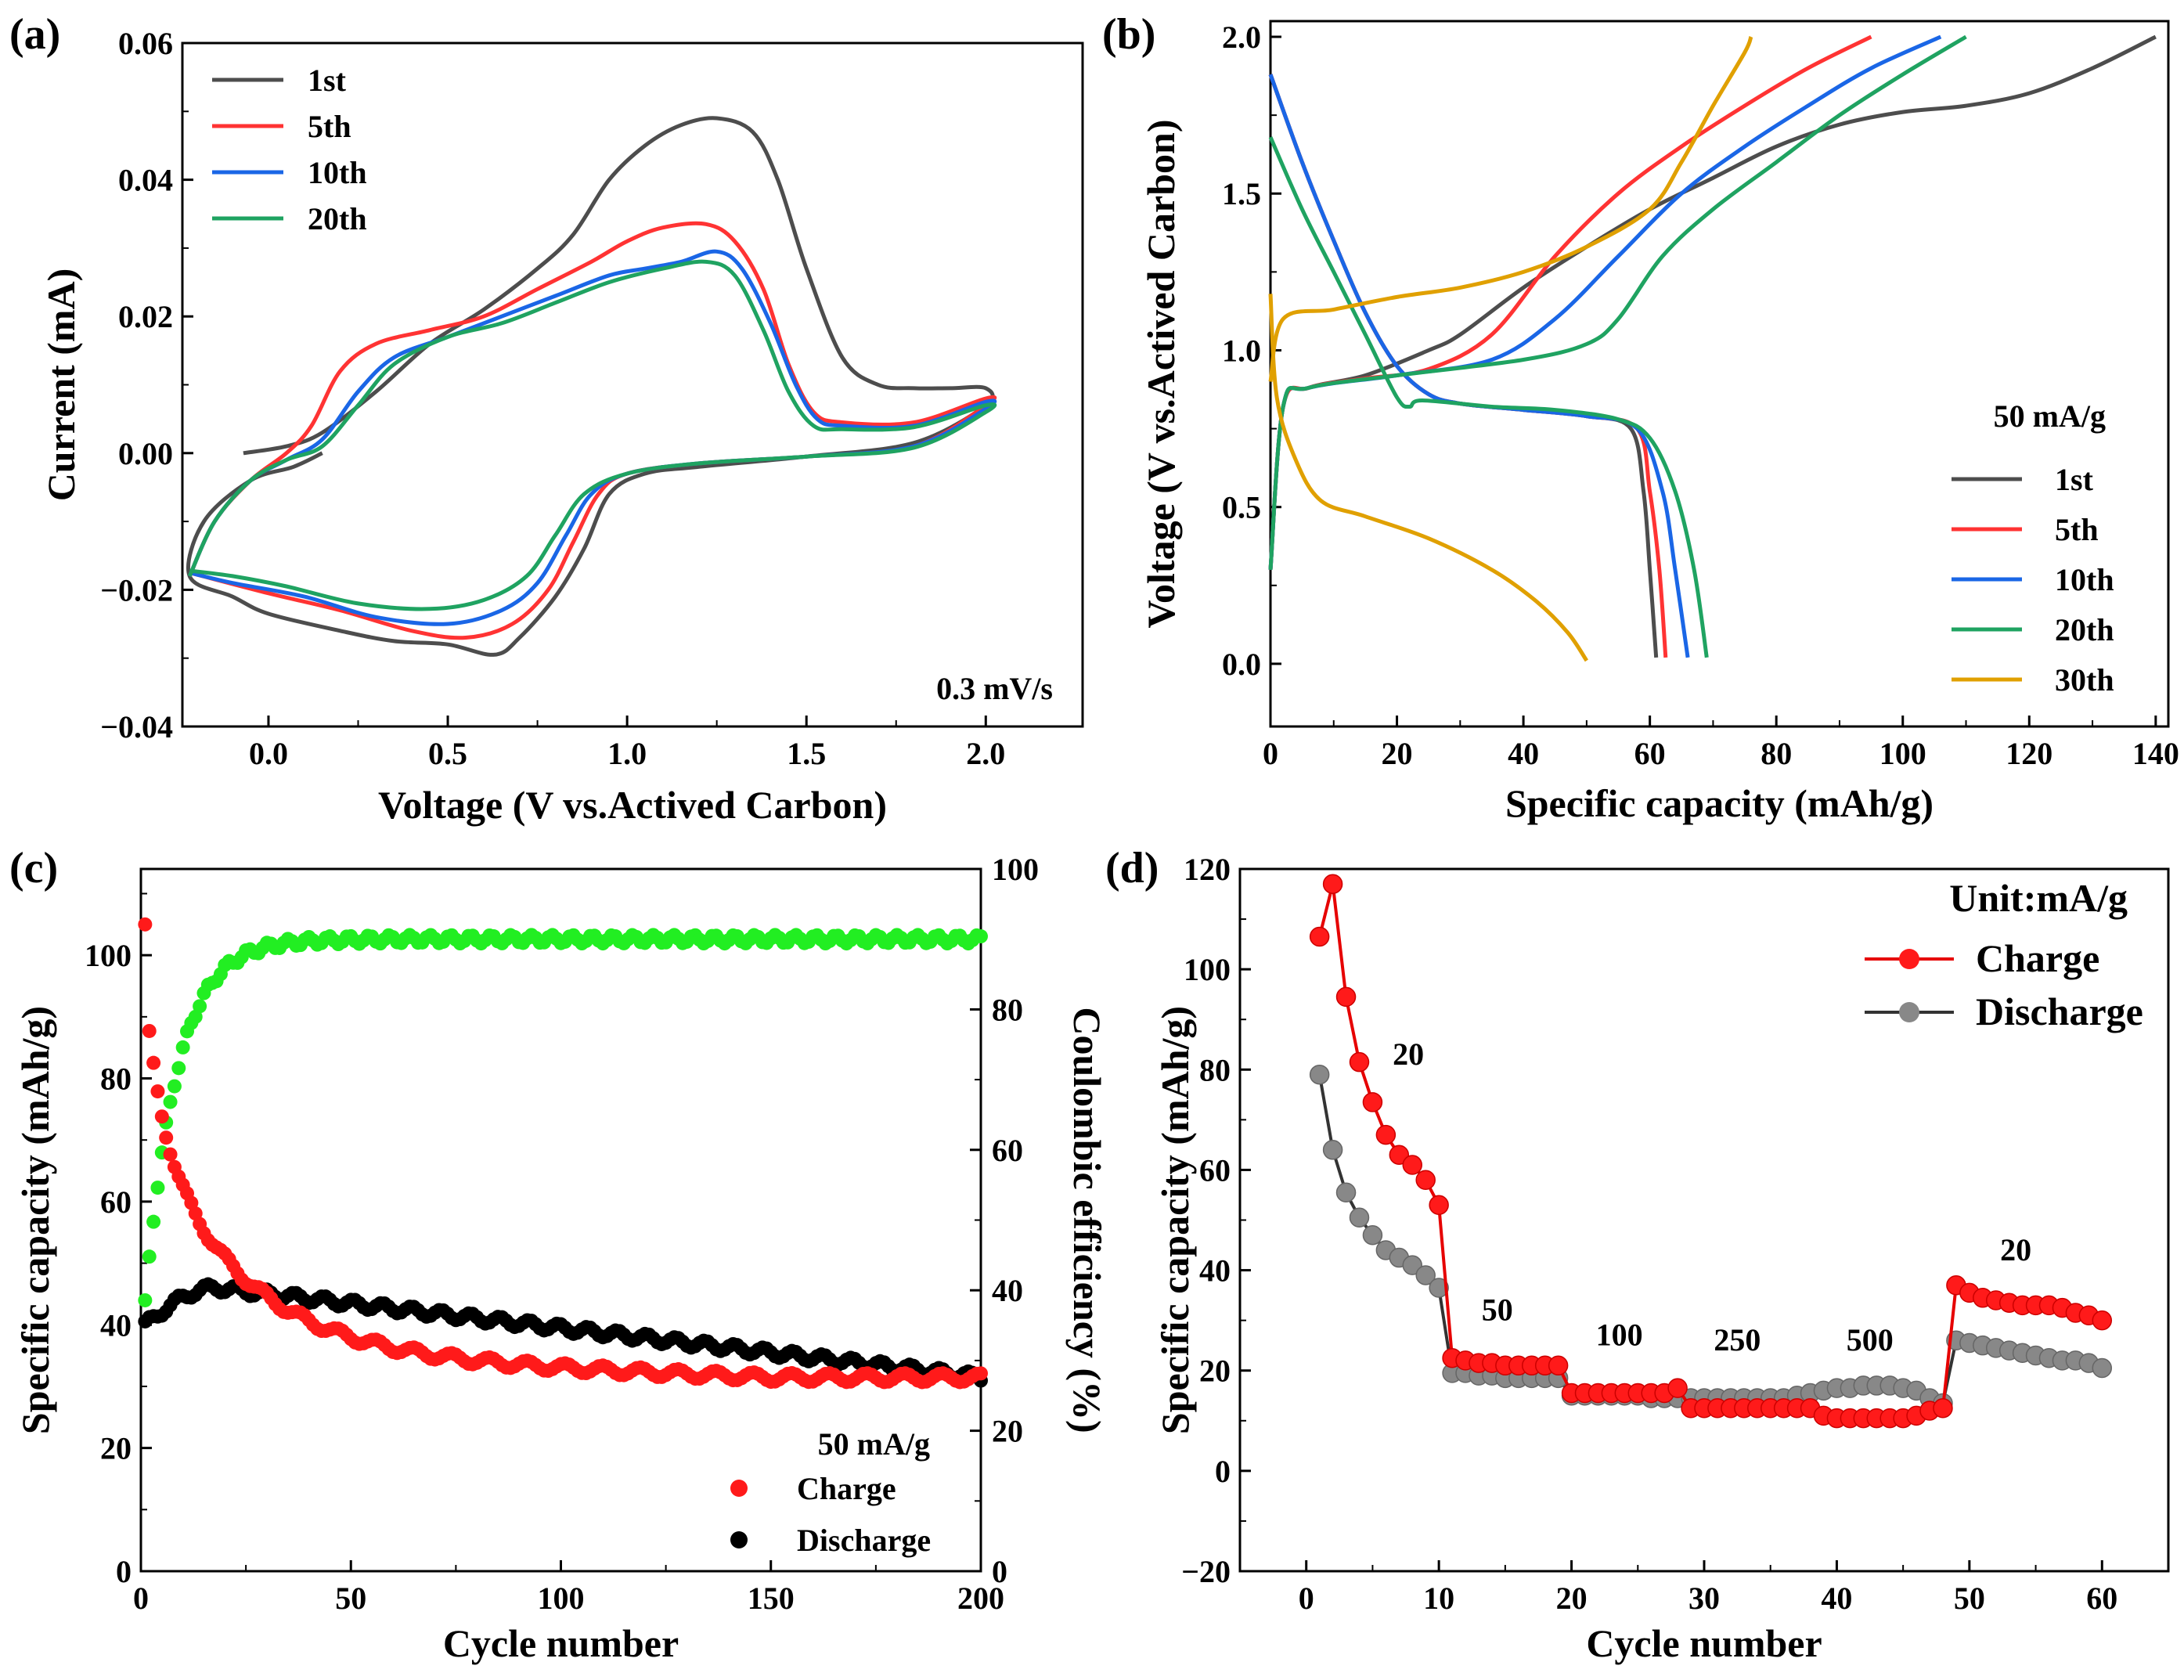 The width and height of the screenshot is (2184, 1680). Describe the element at coordinates (739, 1539) in the screenshot. I see `legend-marker-discharge` at that location.